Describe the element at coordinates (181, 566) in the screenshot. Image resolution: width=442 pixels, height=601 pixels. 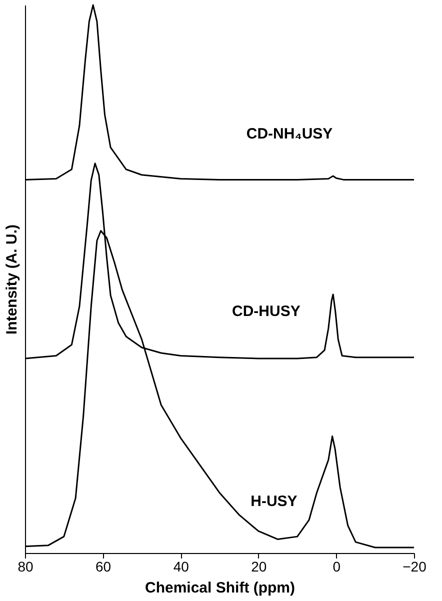
I see `x-tick-label: 40` at that location.